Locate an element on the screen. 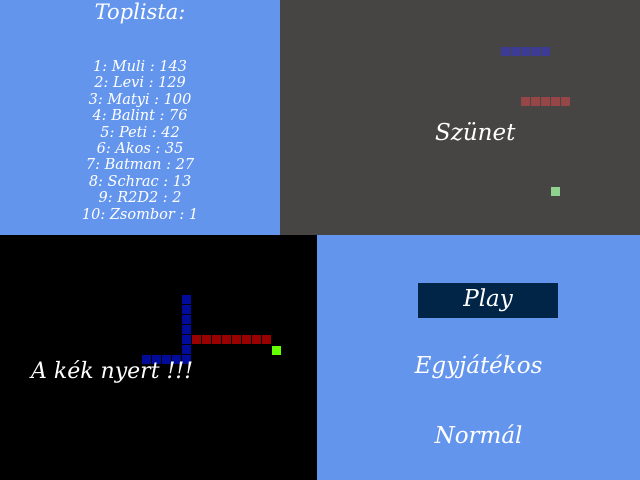 The image size is (640, 480). toplist-entry: 2: Levi : 129 is located at coordinates (140, 83).